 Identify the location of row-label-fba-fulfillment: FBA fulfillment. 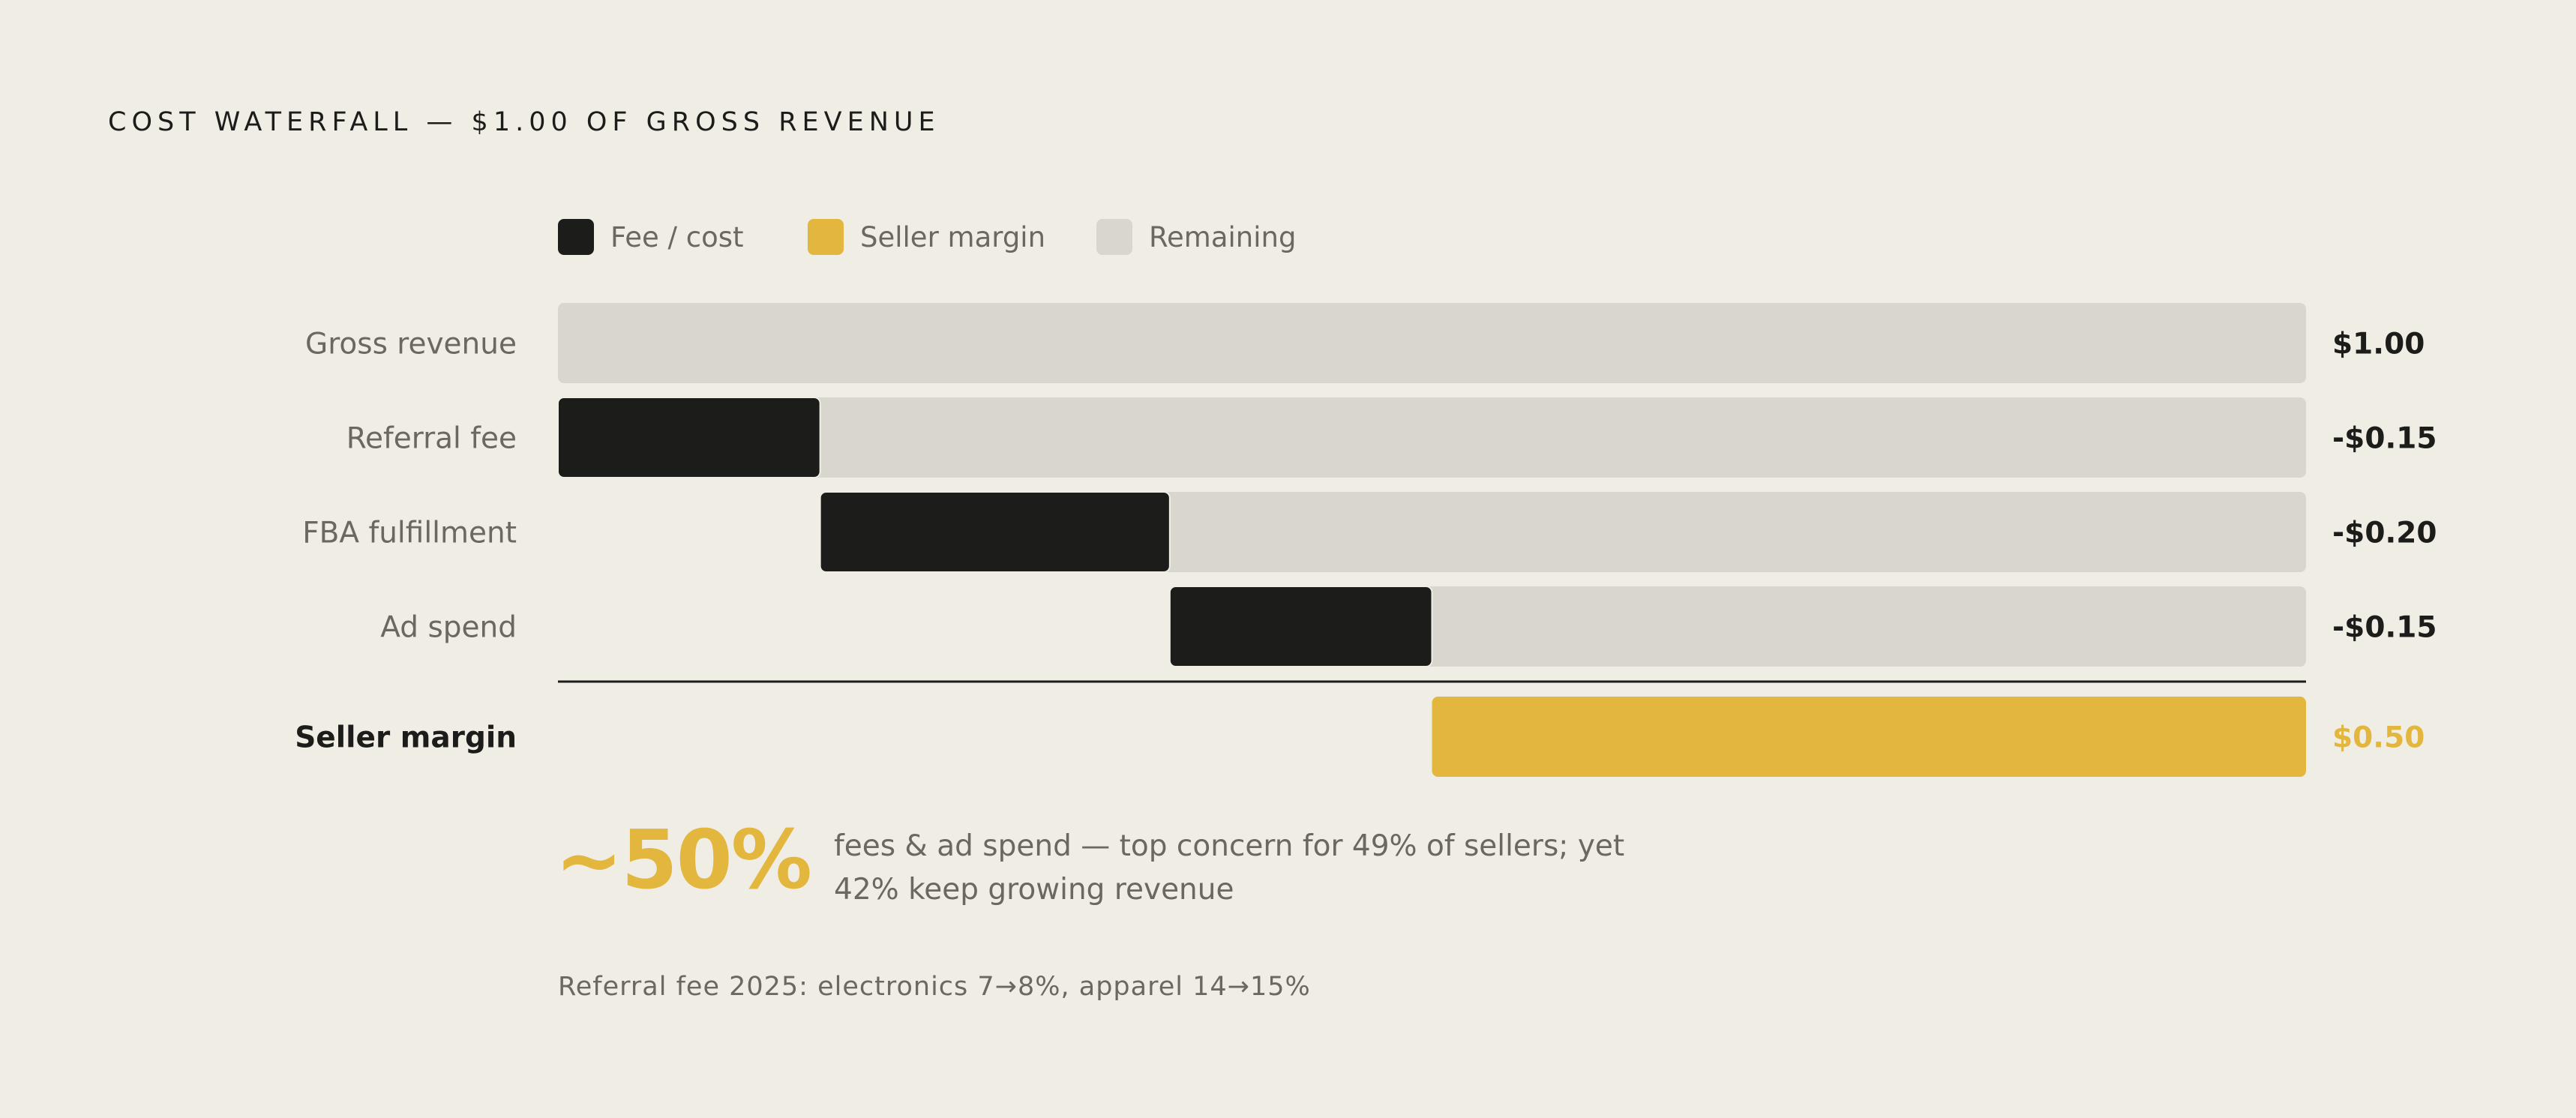
(410, 533).